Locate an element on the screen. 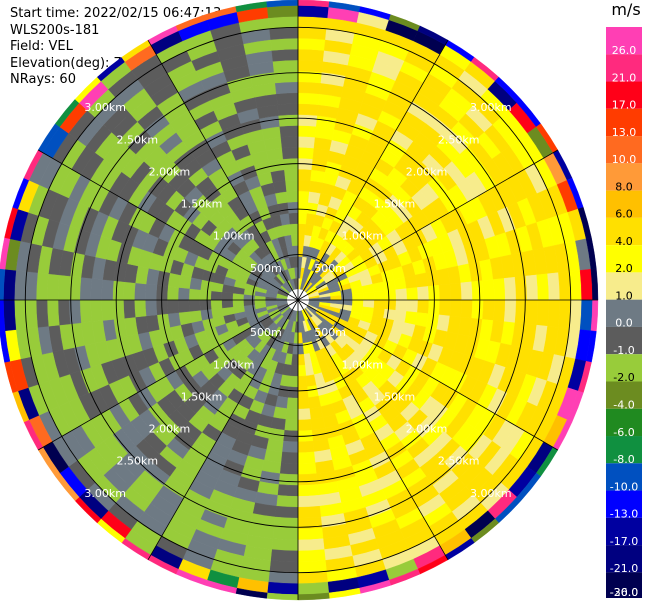 This screenshot has height=607, width=647. colorbar-tick-label: 26.0 is located at coordinates (624, 50).